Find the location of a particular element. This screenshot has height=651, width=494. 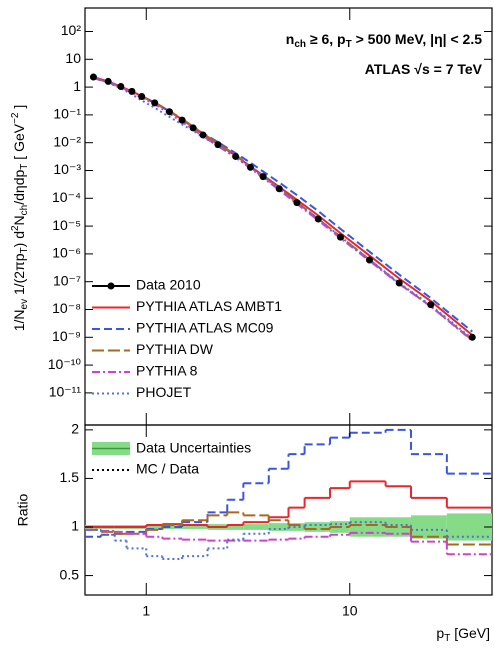

text-part: > 500 MeV, |η| < 2.5 is located at coordinates (417, 39).